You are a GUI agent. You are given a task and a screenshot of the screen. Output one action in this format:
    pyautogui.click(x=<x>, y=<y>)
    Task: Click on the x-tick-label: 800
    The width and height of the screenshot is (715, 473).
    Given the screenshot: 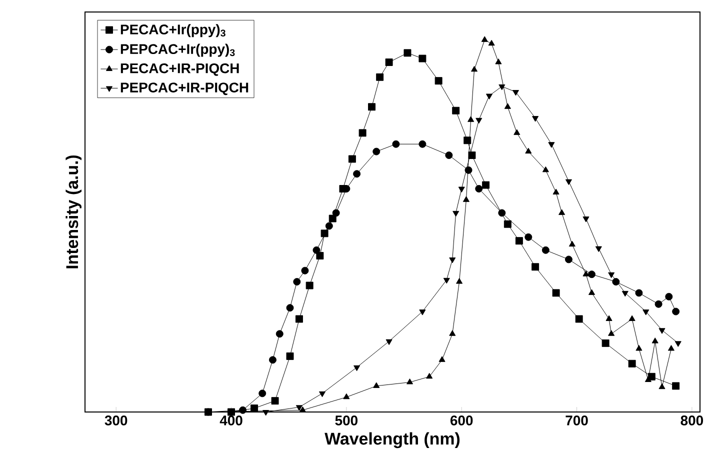 What is the action you would take?
    pyautogui.click(x=692, y=421)
    